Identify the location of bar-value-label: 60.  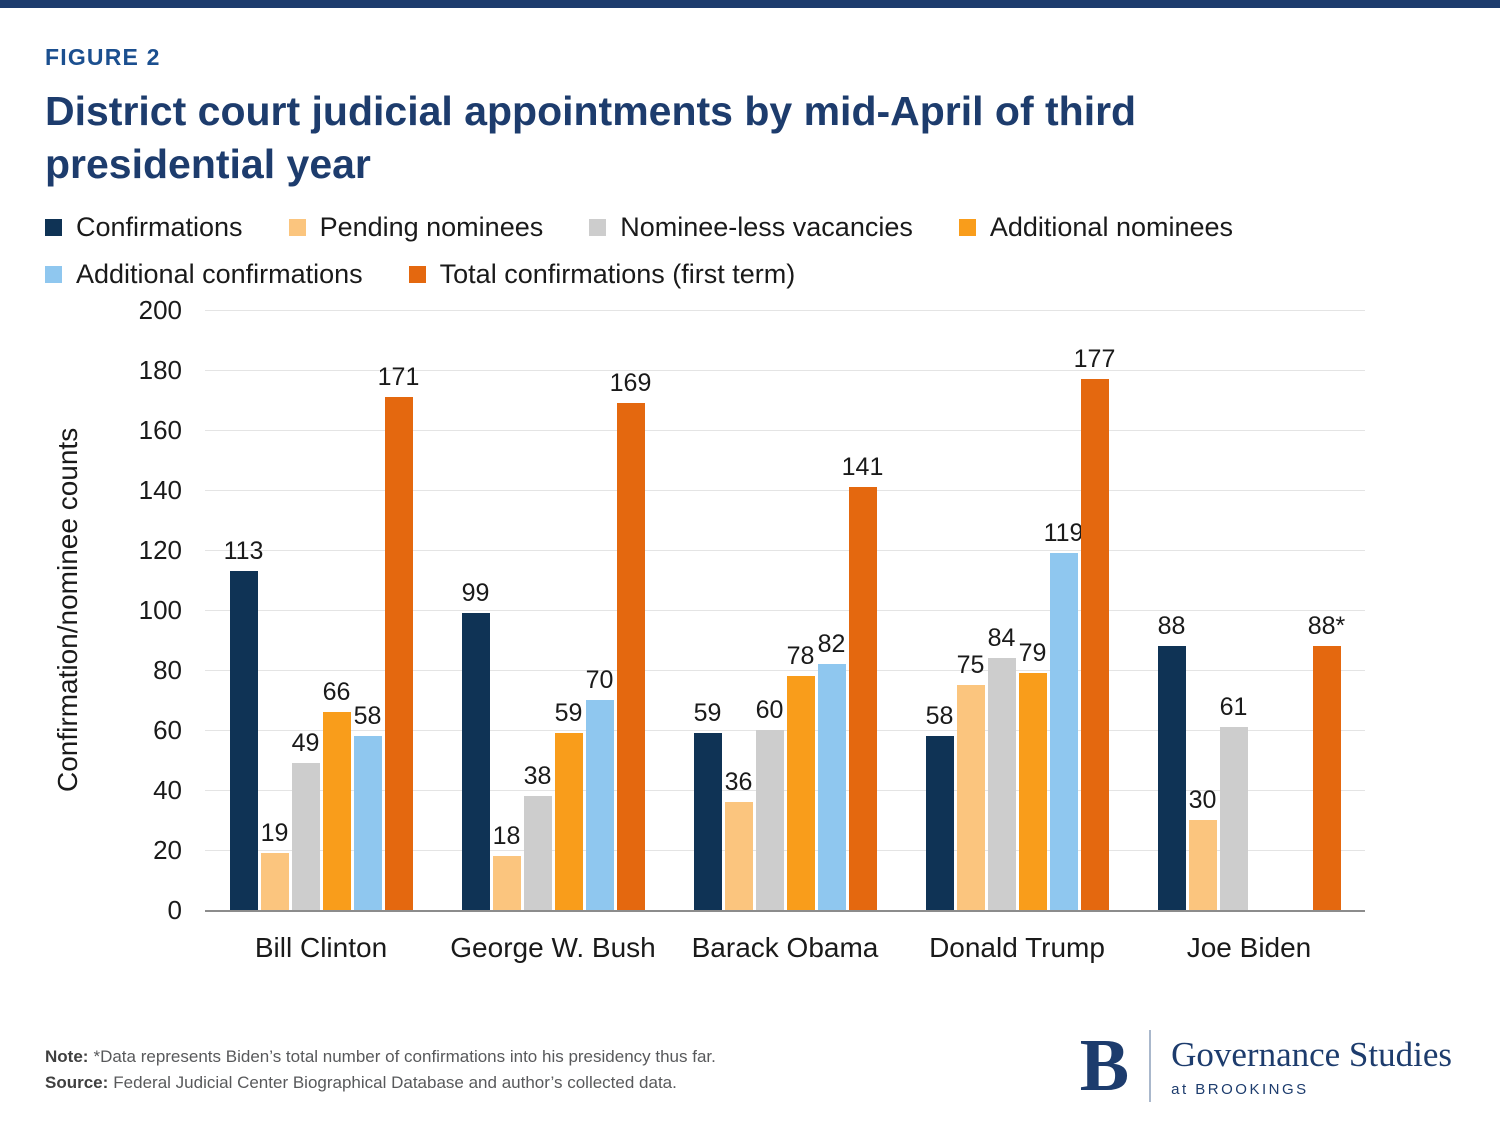
(769, 709).